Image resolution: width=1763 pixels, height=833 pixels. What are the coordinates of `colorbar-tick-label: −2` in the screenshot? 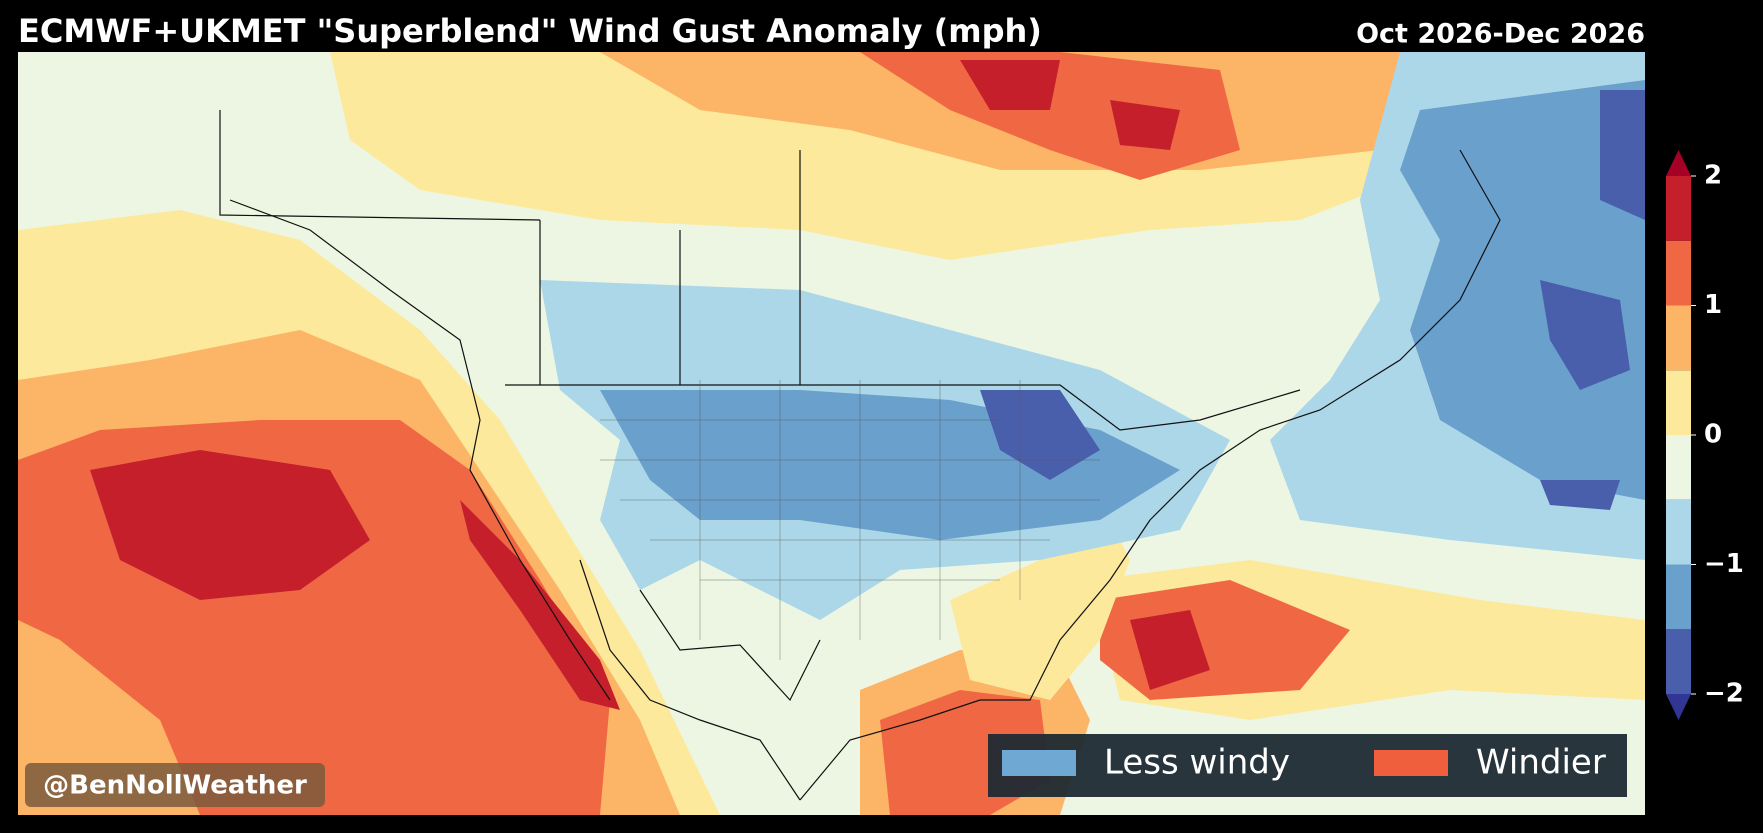 It's located at (1724, 694).